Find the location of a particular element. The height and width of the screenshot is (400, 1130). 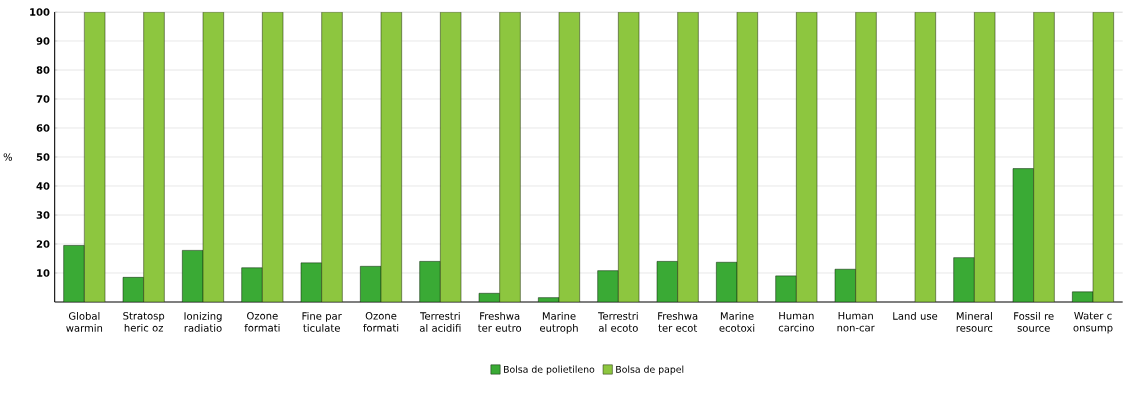

y-tick-label: 20 is located at coordinates (43, 244).